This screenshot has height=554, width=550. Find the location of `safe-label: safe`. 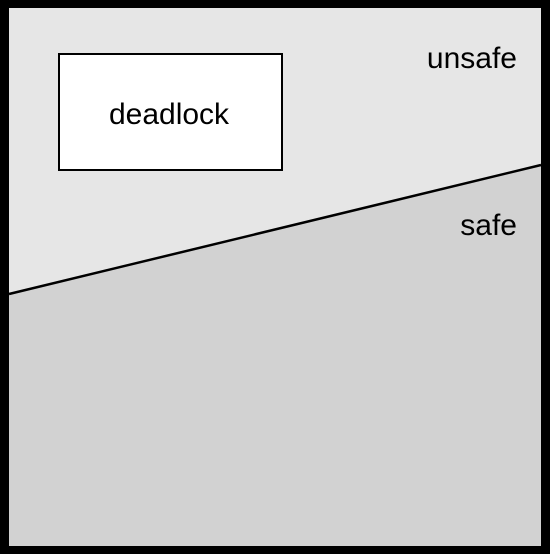

safe-label: safe is located at coordinates (488, 225).